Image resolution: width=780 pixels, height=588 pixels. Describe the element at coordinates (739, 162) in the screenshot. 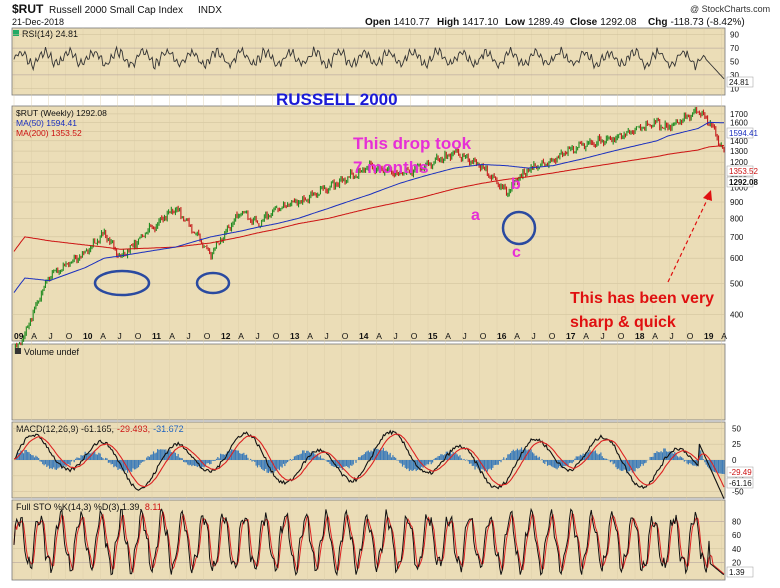

I see `price-tick-label: 1200` at that location.